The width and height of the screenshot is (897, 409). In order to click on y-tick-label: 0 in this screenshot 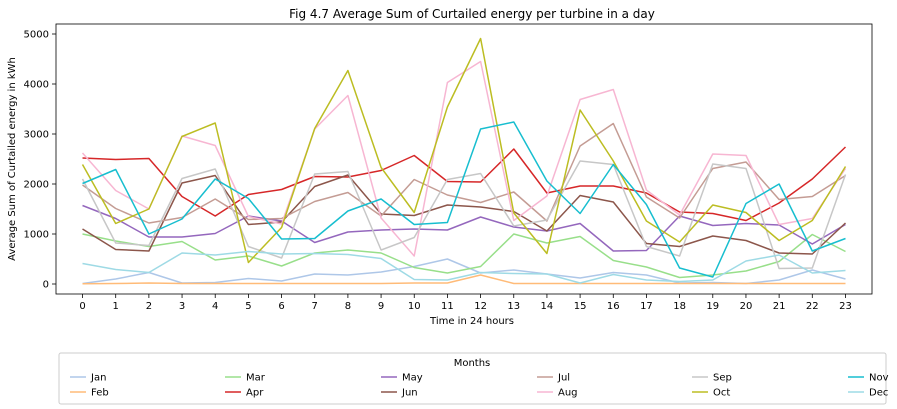, I will do `click(46, 285)`.